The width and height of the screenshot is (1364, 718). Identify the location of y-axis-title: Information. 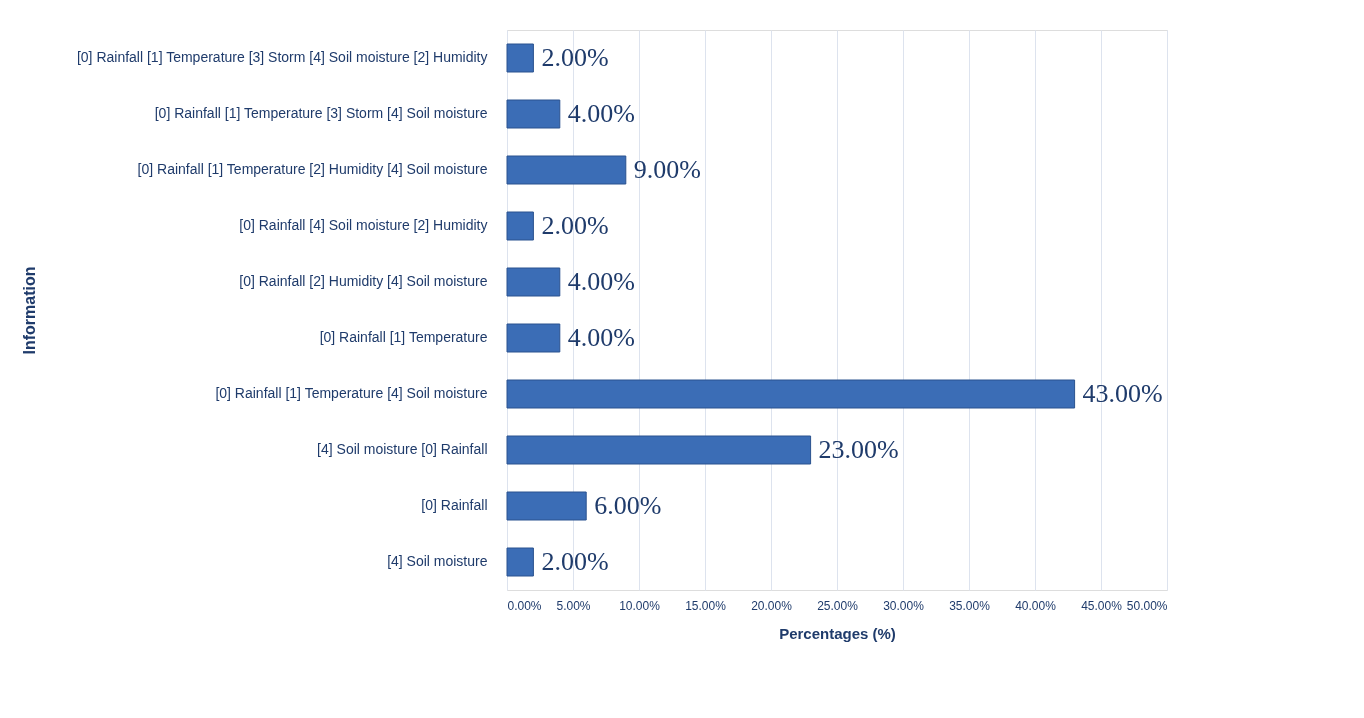
(29, 310).